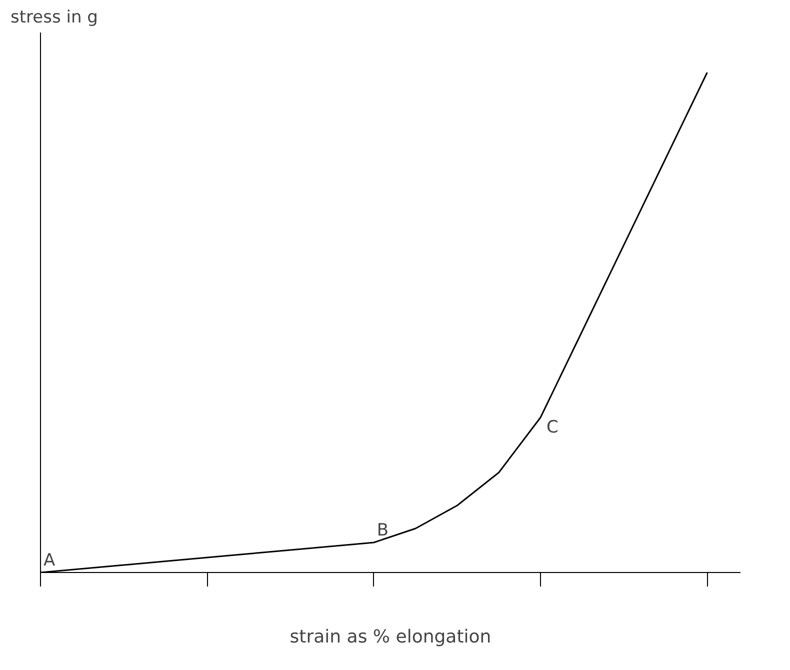 This screenshot has height=670, width=790. Describe the element at coordinates (50, 560) in the screenshot. I see `annotation: A` at that location.